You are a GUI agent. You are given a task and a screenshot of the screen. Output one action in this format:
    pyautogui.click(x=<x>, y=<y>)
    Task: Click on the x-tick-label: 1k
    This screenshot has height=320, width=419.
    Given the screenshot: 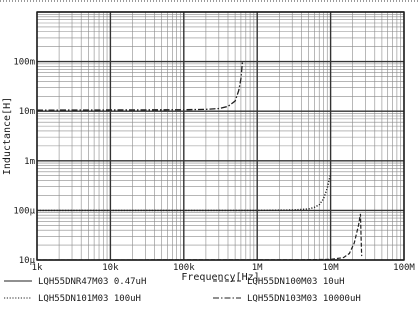 What is the action you would take?
    pyautogui.click(x=37, y=268)
    